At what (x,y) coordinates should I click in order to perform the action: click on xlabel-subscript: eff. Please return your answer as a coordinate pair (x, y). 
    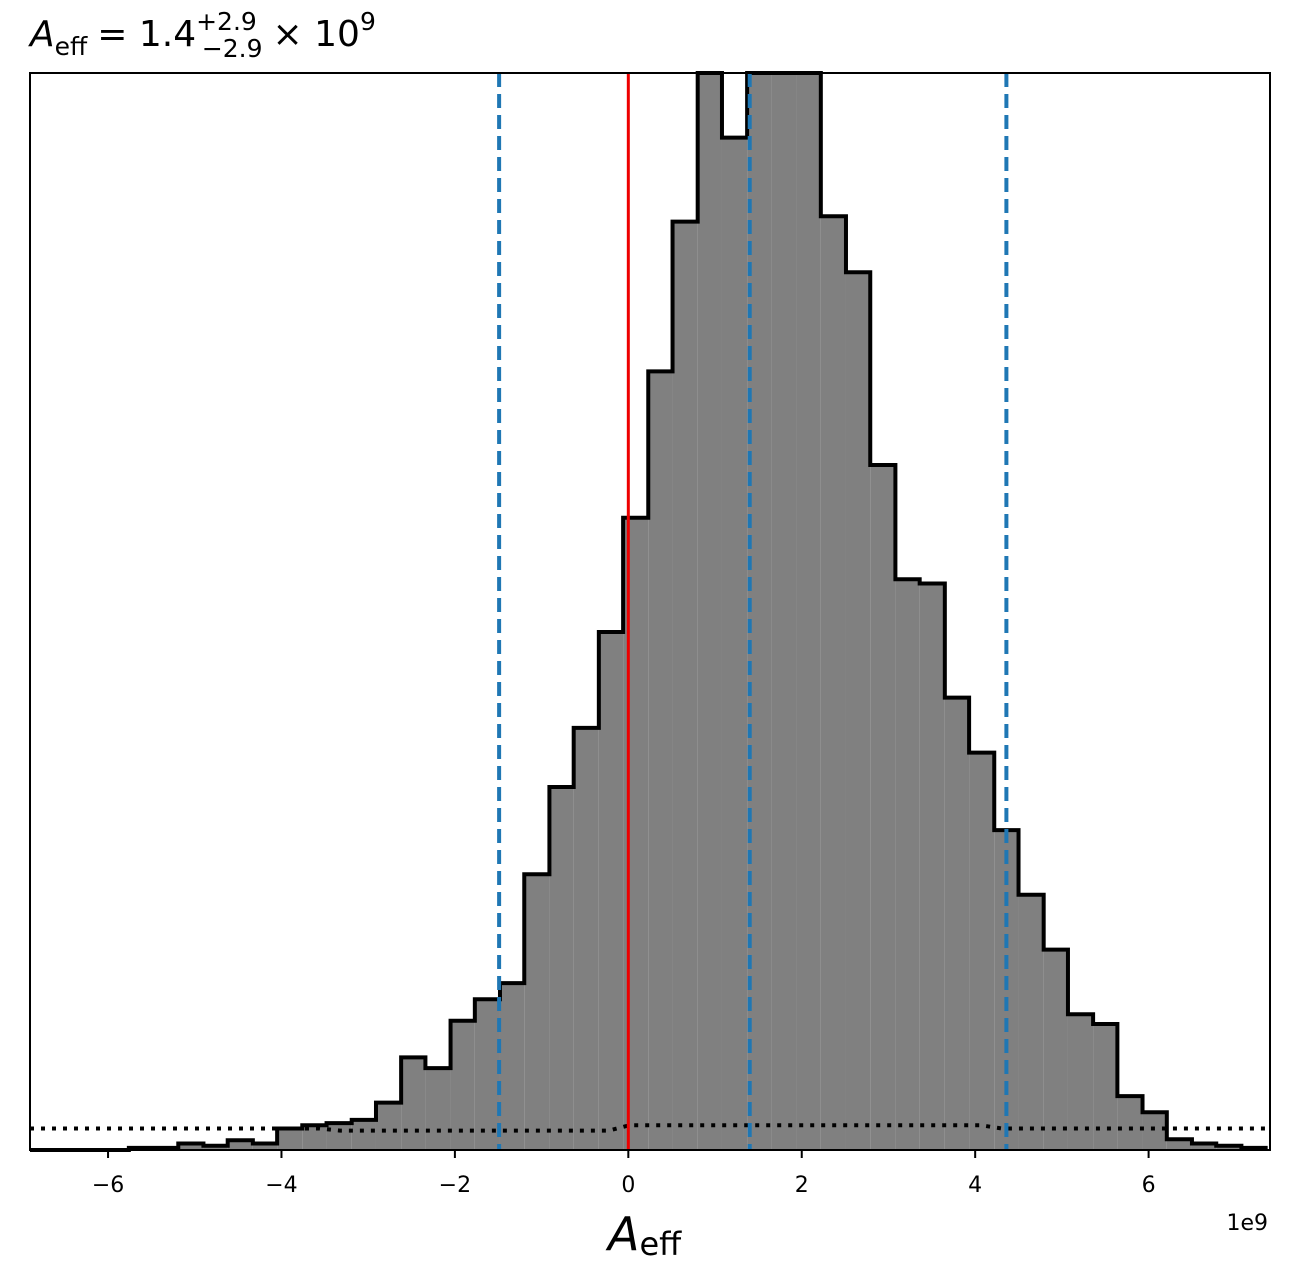
    Looking at the image, I should click on (660, 1244).